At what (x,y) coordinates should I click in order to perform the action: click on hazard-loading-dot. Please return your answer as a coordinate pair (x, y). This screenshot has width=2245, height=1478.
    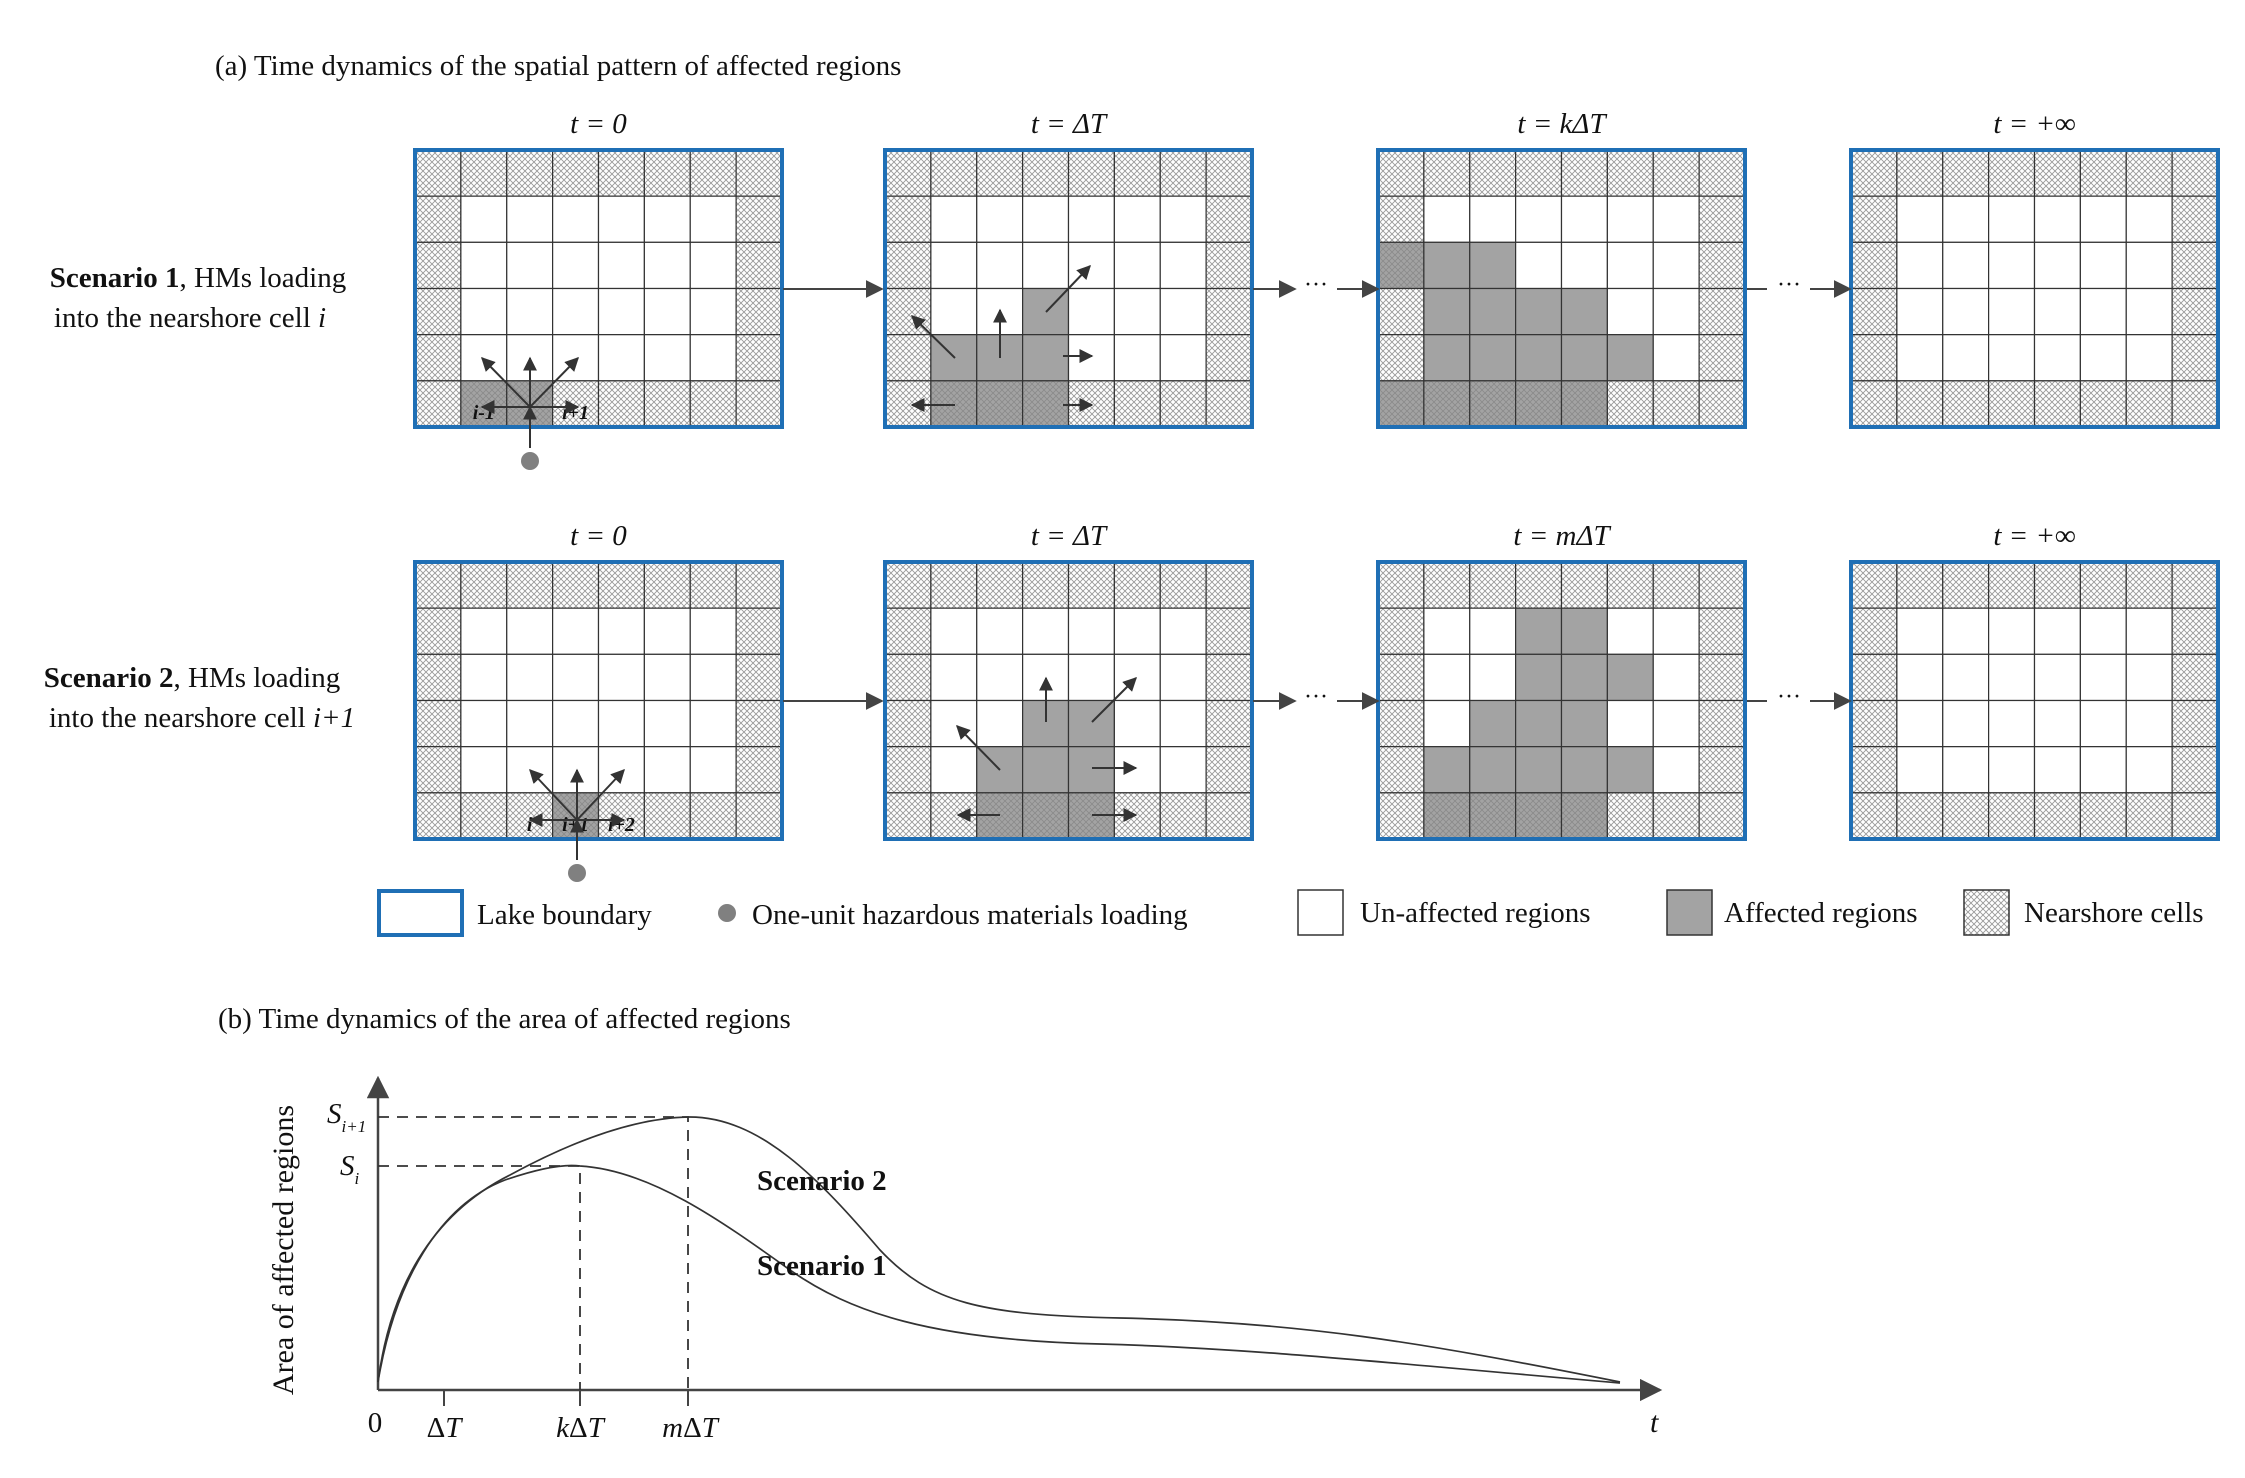
    Looking at the image, I should click on (577, 873).